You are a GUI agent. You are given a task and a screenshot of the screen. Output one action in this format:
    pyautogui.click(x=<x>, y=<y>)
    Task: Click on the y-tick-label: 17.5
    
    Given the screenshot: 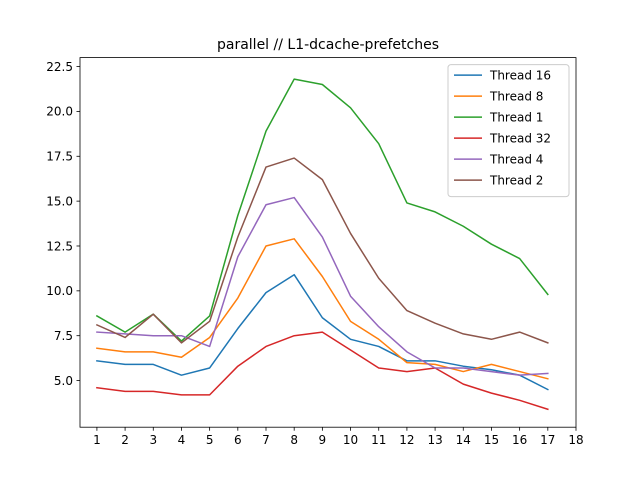 What is the action you would take?
    pyautogui.click(x=59, y=157)
    